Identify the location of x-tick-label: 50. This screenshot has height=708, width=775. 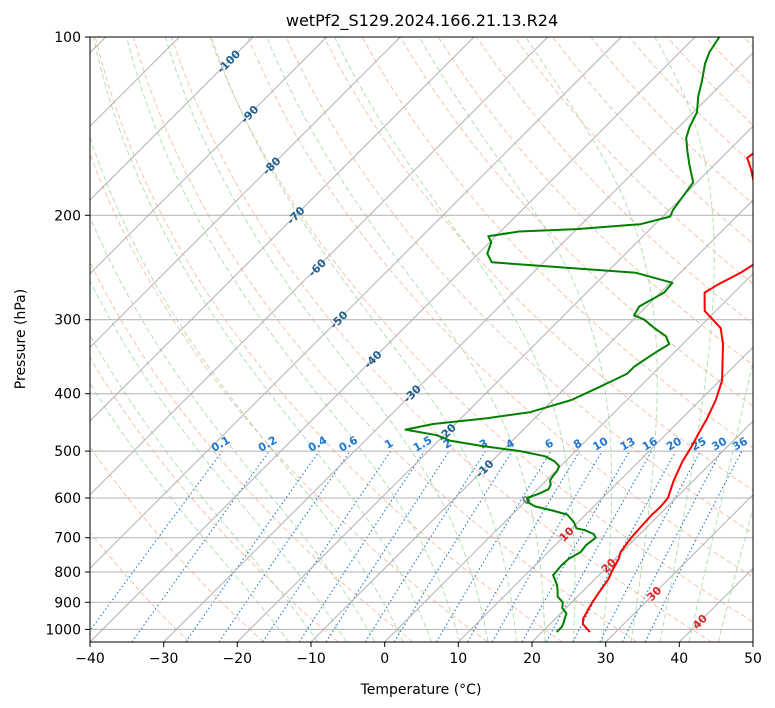
(753, 659).